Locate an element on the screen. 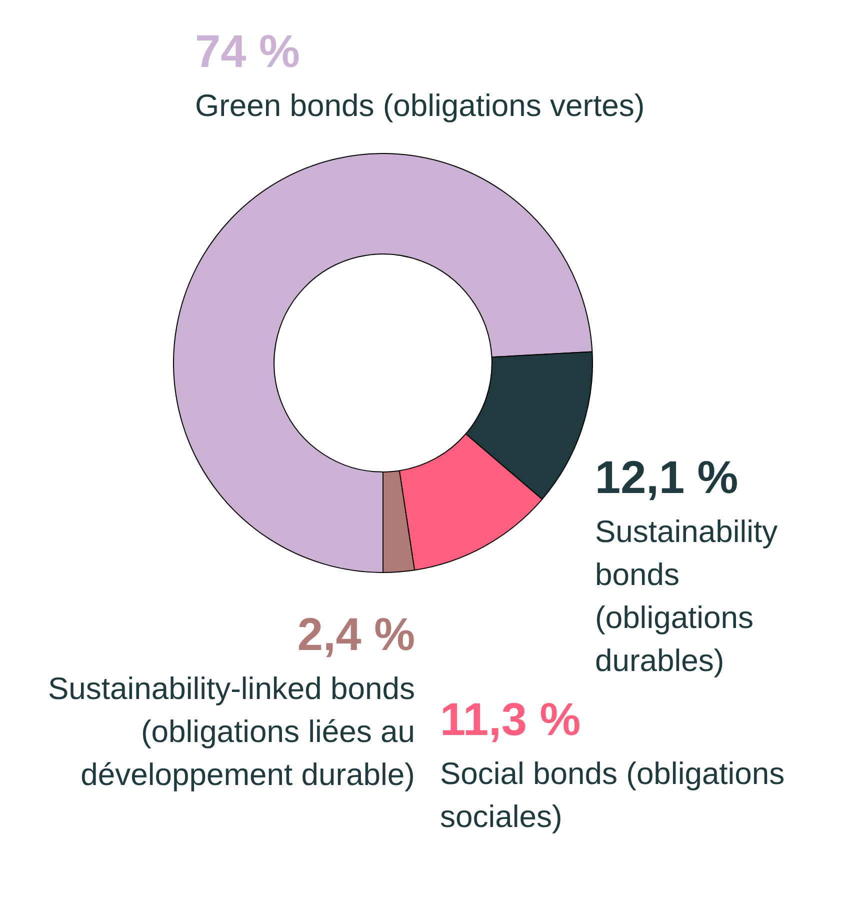  slice-label: Sustainability bonds (obligations durables) is located at coordinates (687, 596).